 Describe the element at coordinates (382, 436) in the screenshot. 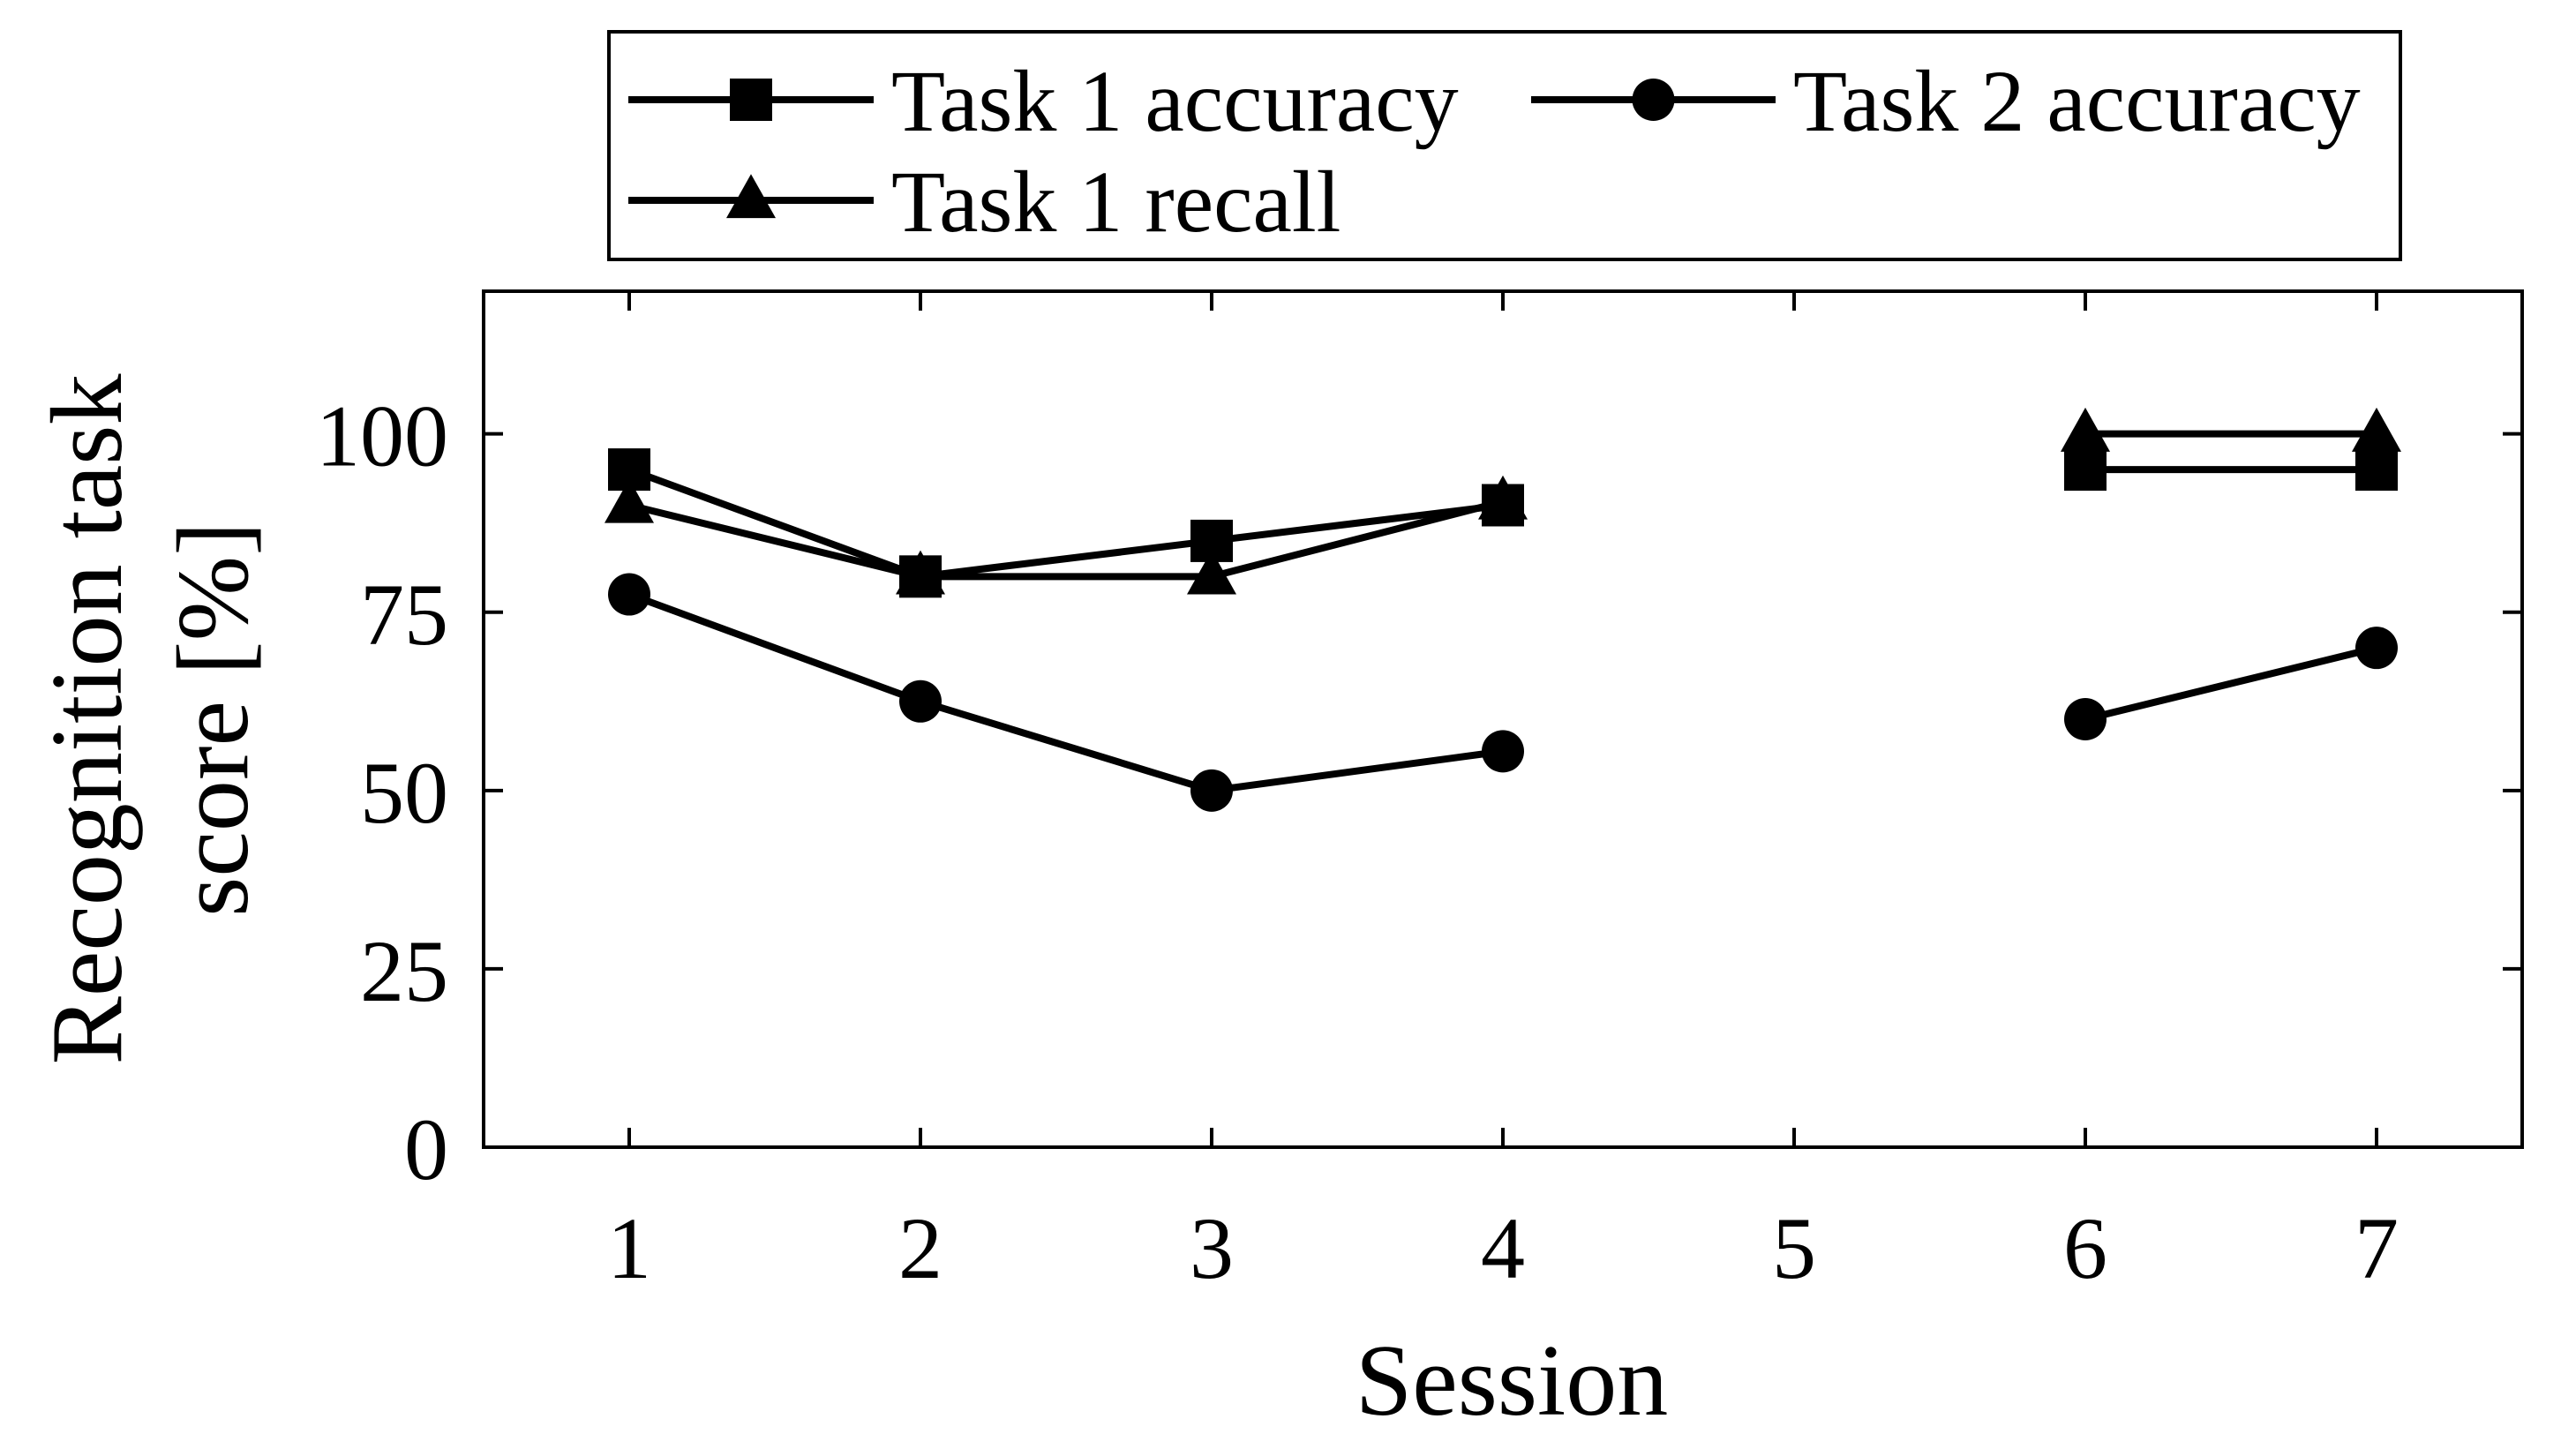

I see `y-tick-label: 100` at that location.